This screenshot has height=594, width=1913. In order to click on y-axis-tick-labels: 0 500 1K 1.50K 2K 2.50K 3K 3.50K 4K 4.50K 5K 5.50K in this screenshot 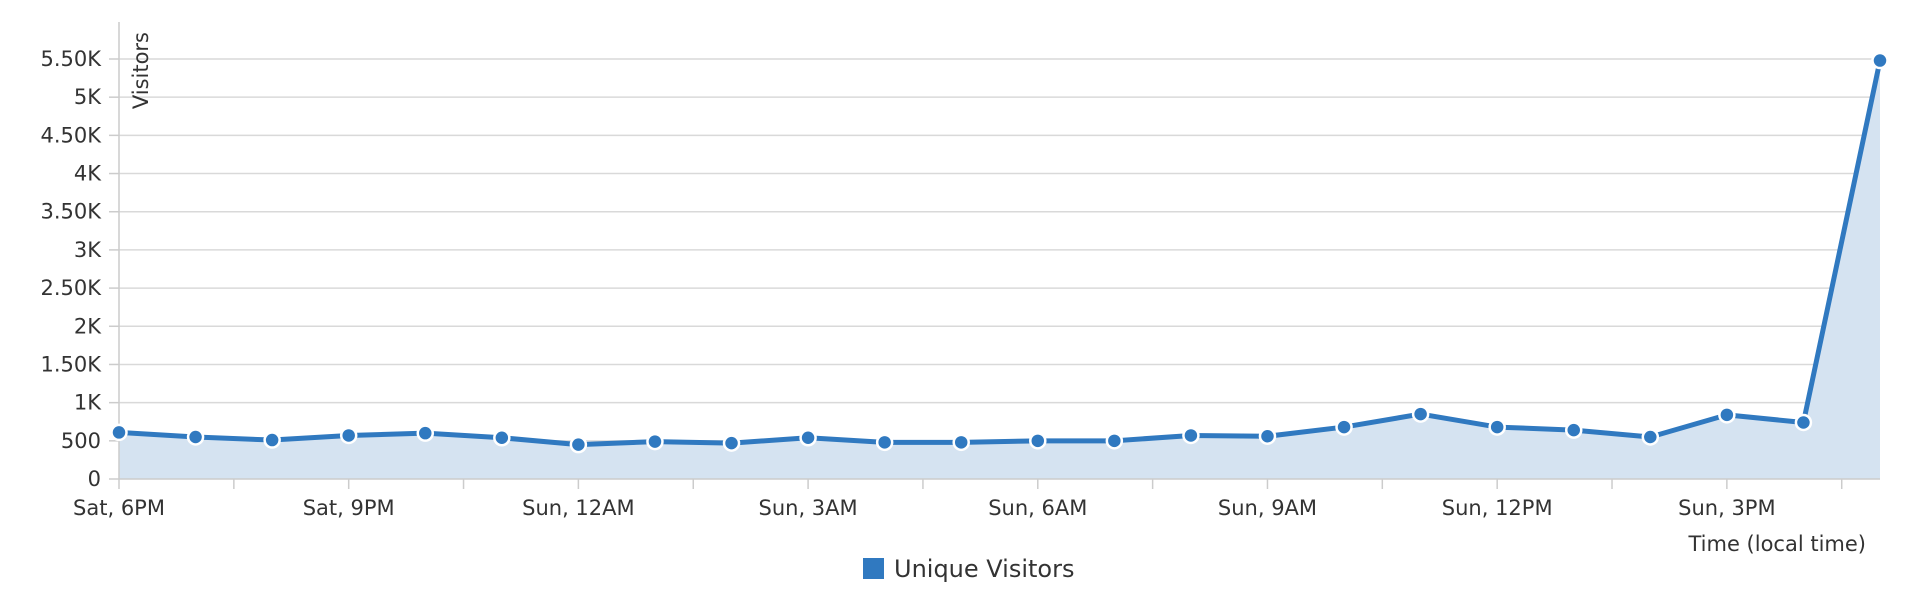, I will do `click(71, 269)`.